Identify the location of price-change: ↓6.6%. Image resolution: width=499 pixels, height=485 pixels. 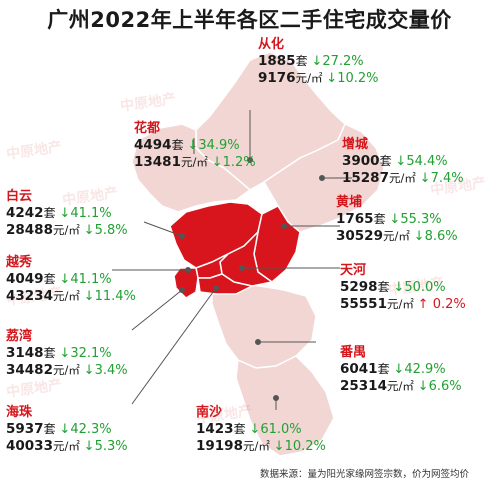
(439, 386).